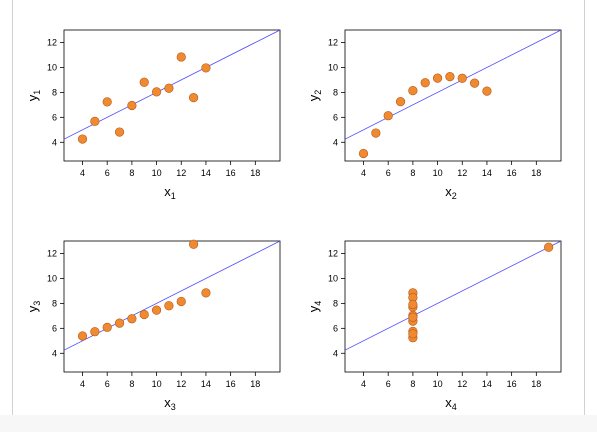 This screenshot has width=597, height=432. I want to click on y-axis-label: y1, so click(33, 96).